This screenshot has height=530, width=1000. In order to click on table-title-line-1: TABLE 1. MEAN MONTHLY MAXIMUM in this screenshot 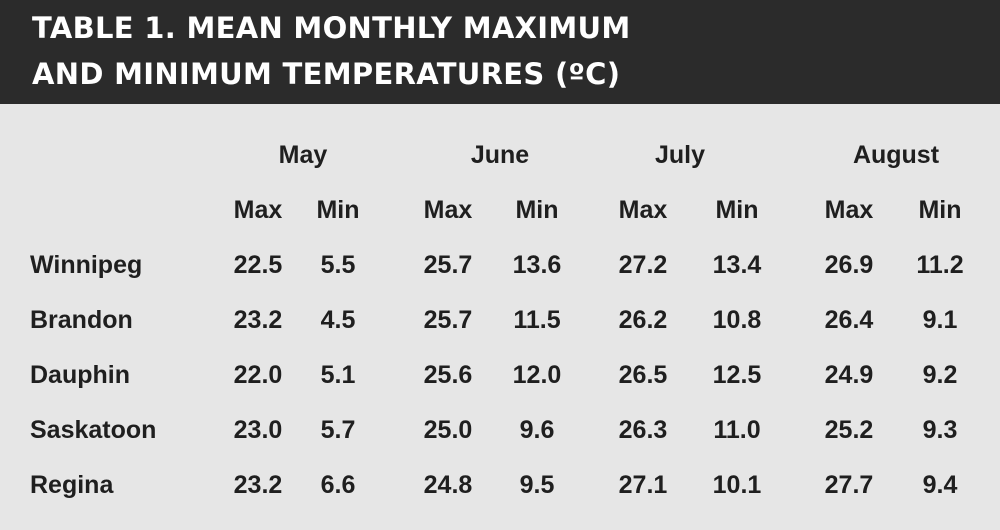, I will do `click(331, 28)`.